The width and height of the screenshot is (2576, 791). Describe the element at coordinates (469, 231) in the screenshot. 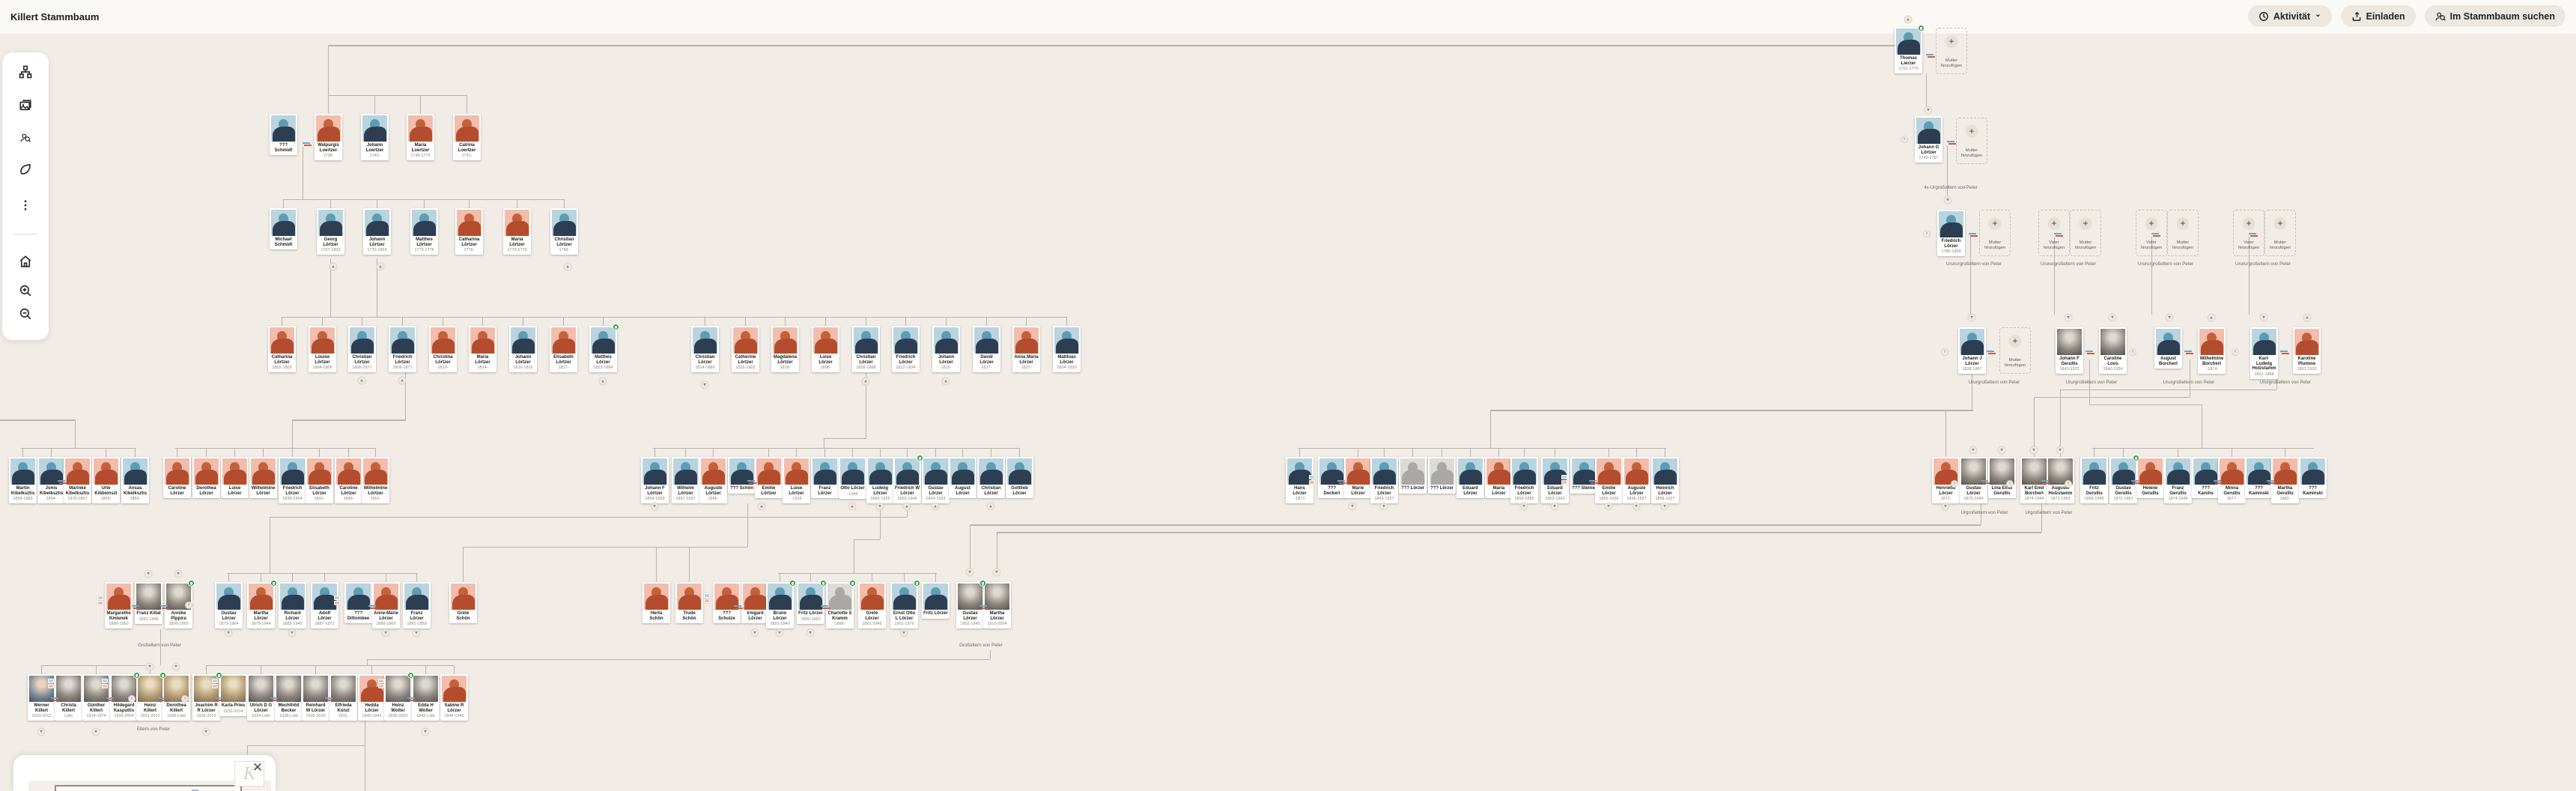

I see `person-card: Catharina Lörtzer 1776-` at that location.